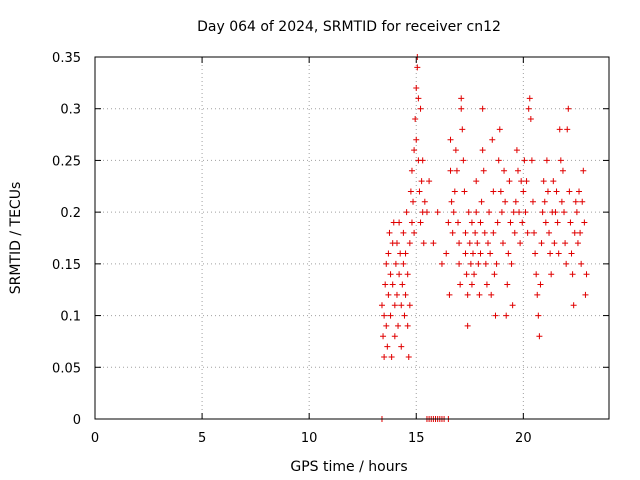  Describe the element at coordinates (77, 420) in the screenshot. I see `y-tick-label: 0` at that location.